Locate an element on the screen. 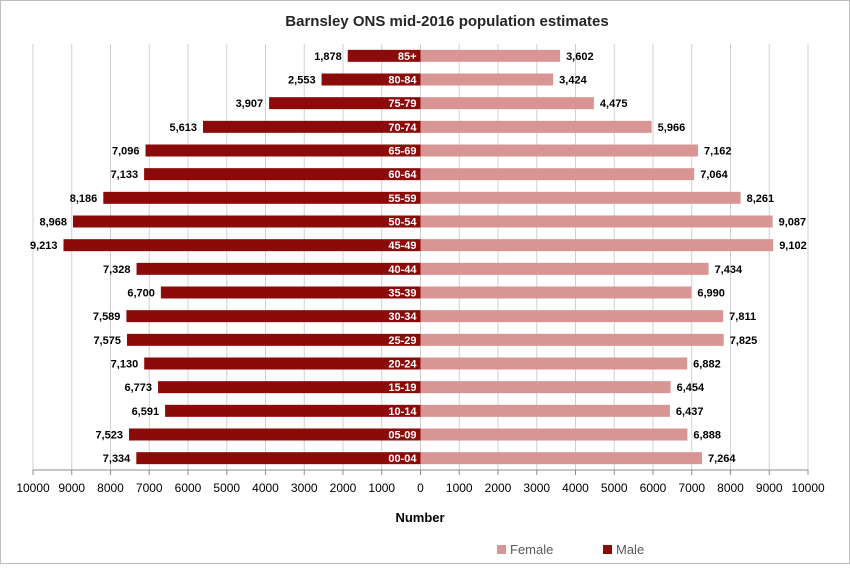 The image size is (850, 569). male-data-label: 7,523 is located at coordinates (109, 436).